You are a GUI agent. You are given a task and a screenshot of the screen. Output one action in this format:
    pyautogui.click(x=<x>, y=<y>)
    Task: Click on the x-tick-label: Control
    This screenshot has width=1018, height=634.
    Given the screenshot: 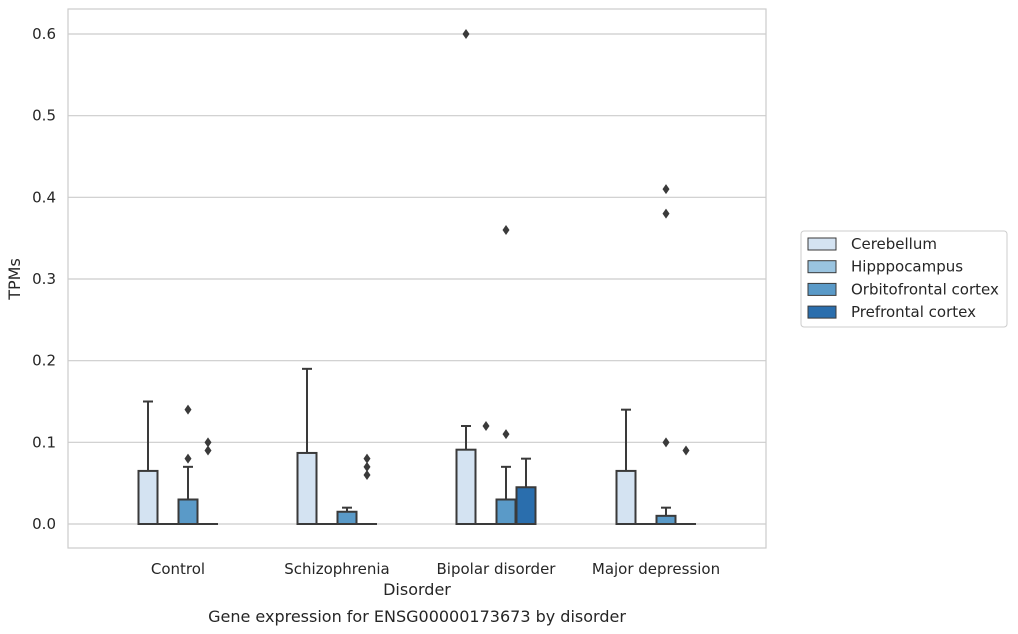 What is the action you would take?
    pyautogui.click(x=178, y=569)
    